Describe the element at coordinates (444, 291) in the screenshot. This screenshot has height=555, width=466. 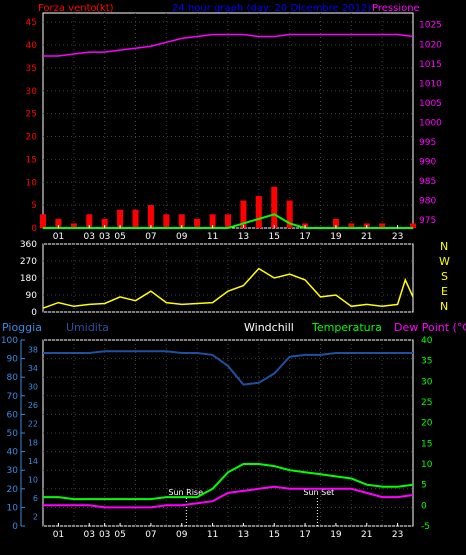
I see `compass-e: E` at that location.